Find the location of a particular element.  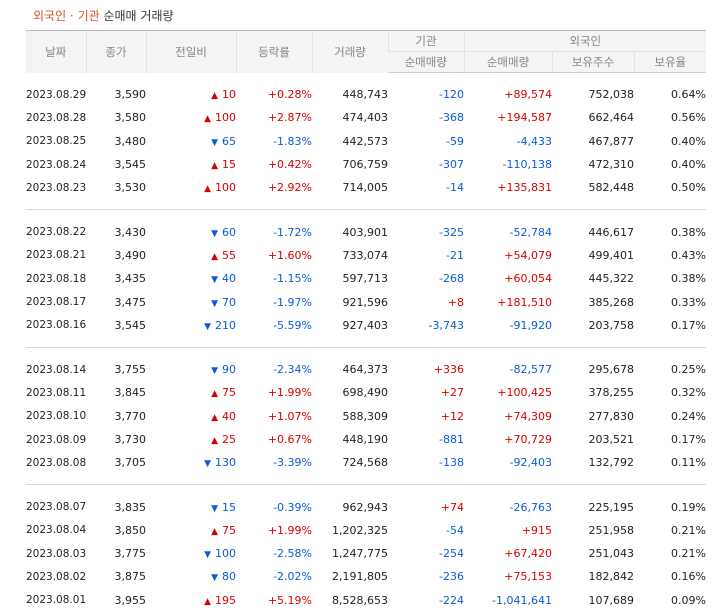

cell-frgn-ratio: 0.40% is located at coordinates (688, 165).